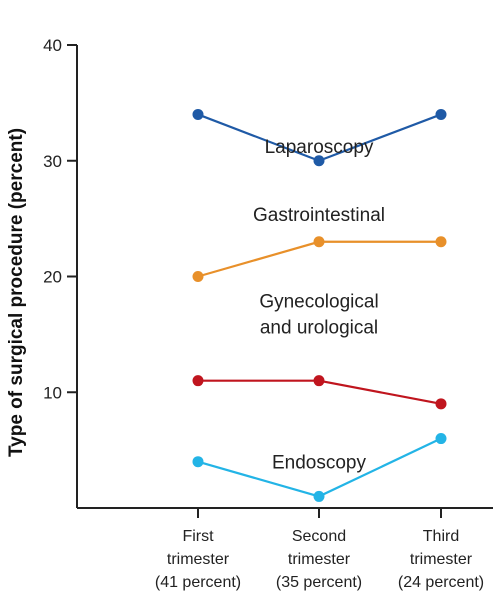  Describe the element at coordinates (441, 582) in the screenshot. I see `x-tick-label: (24 percent)` at that location.